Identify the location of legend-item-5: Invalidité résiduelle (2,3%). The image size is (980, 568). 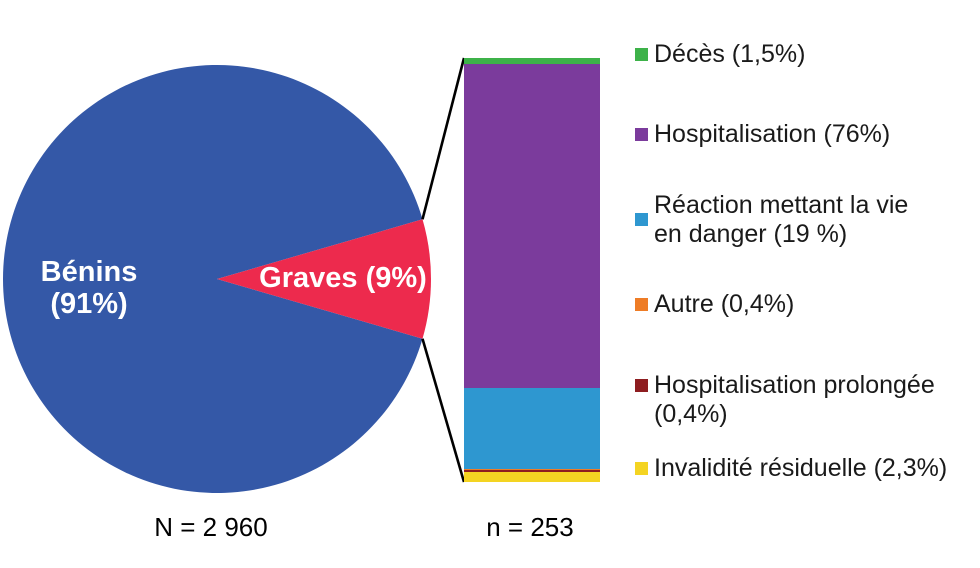
(791, 468).